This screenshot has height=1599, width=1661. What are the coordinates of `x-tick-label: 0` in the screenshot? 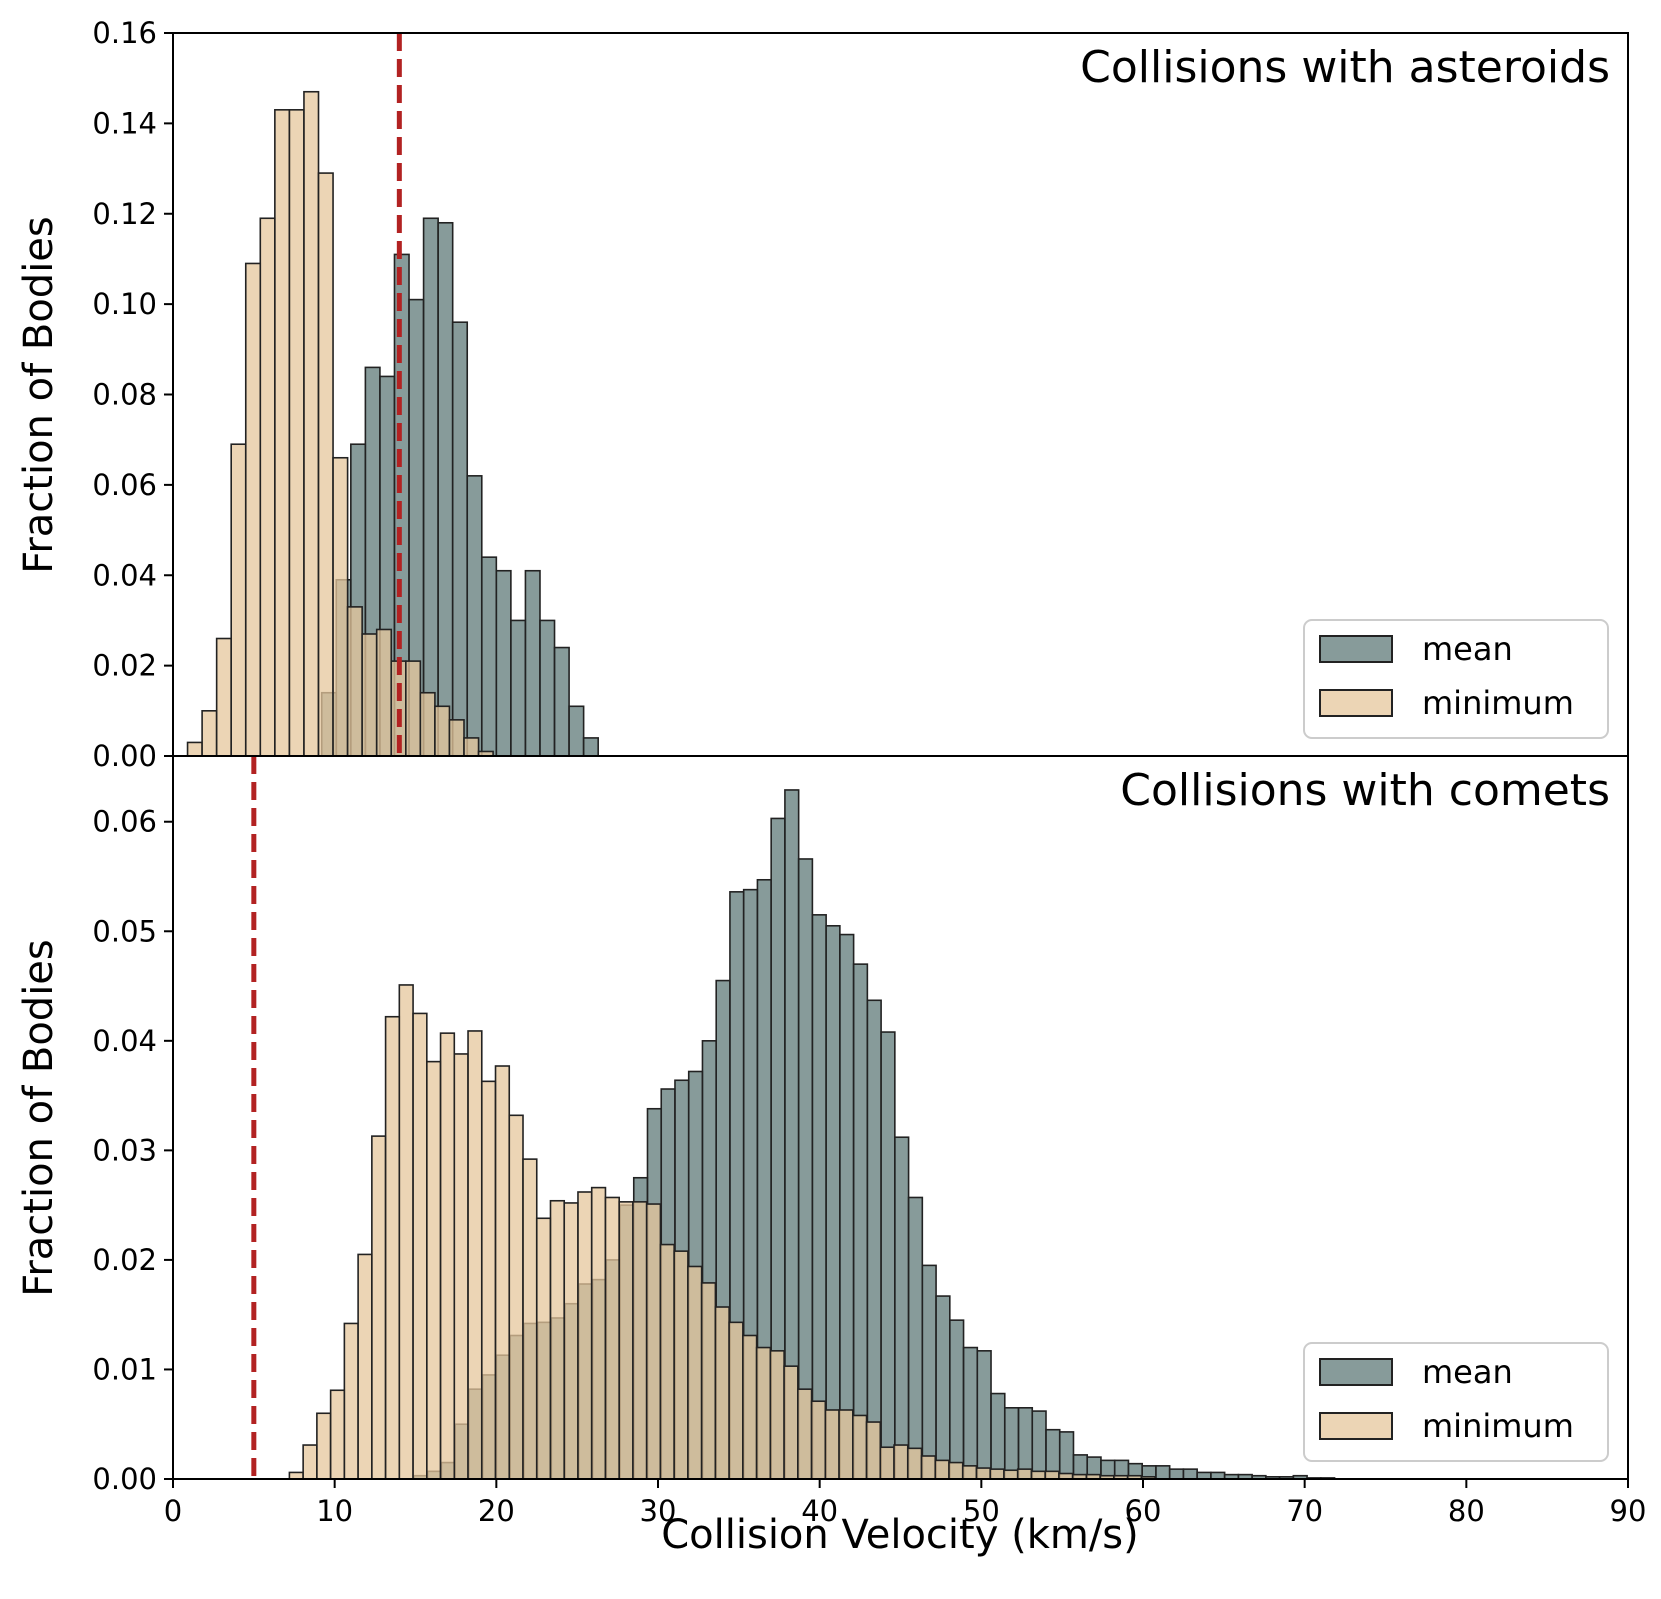 It's located at (173, 1511).